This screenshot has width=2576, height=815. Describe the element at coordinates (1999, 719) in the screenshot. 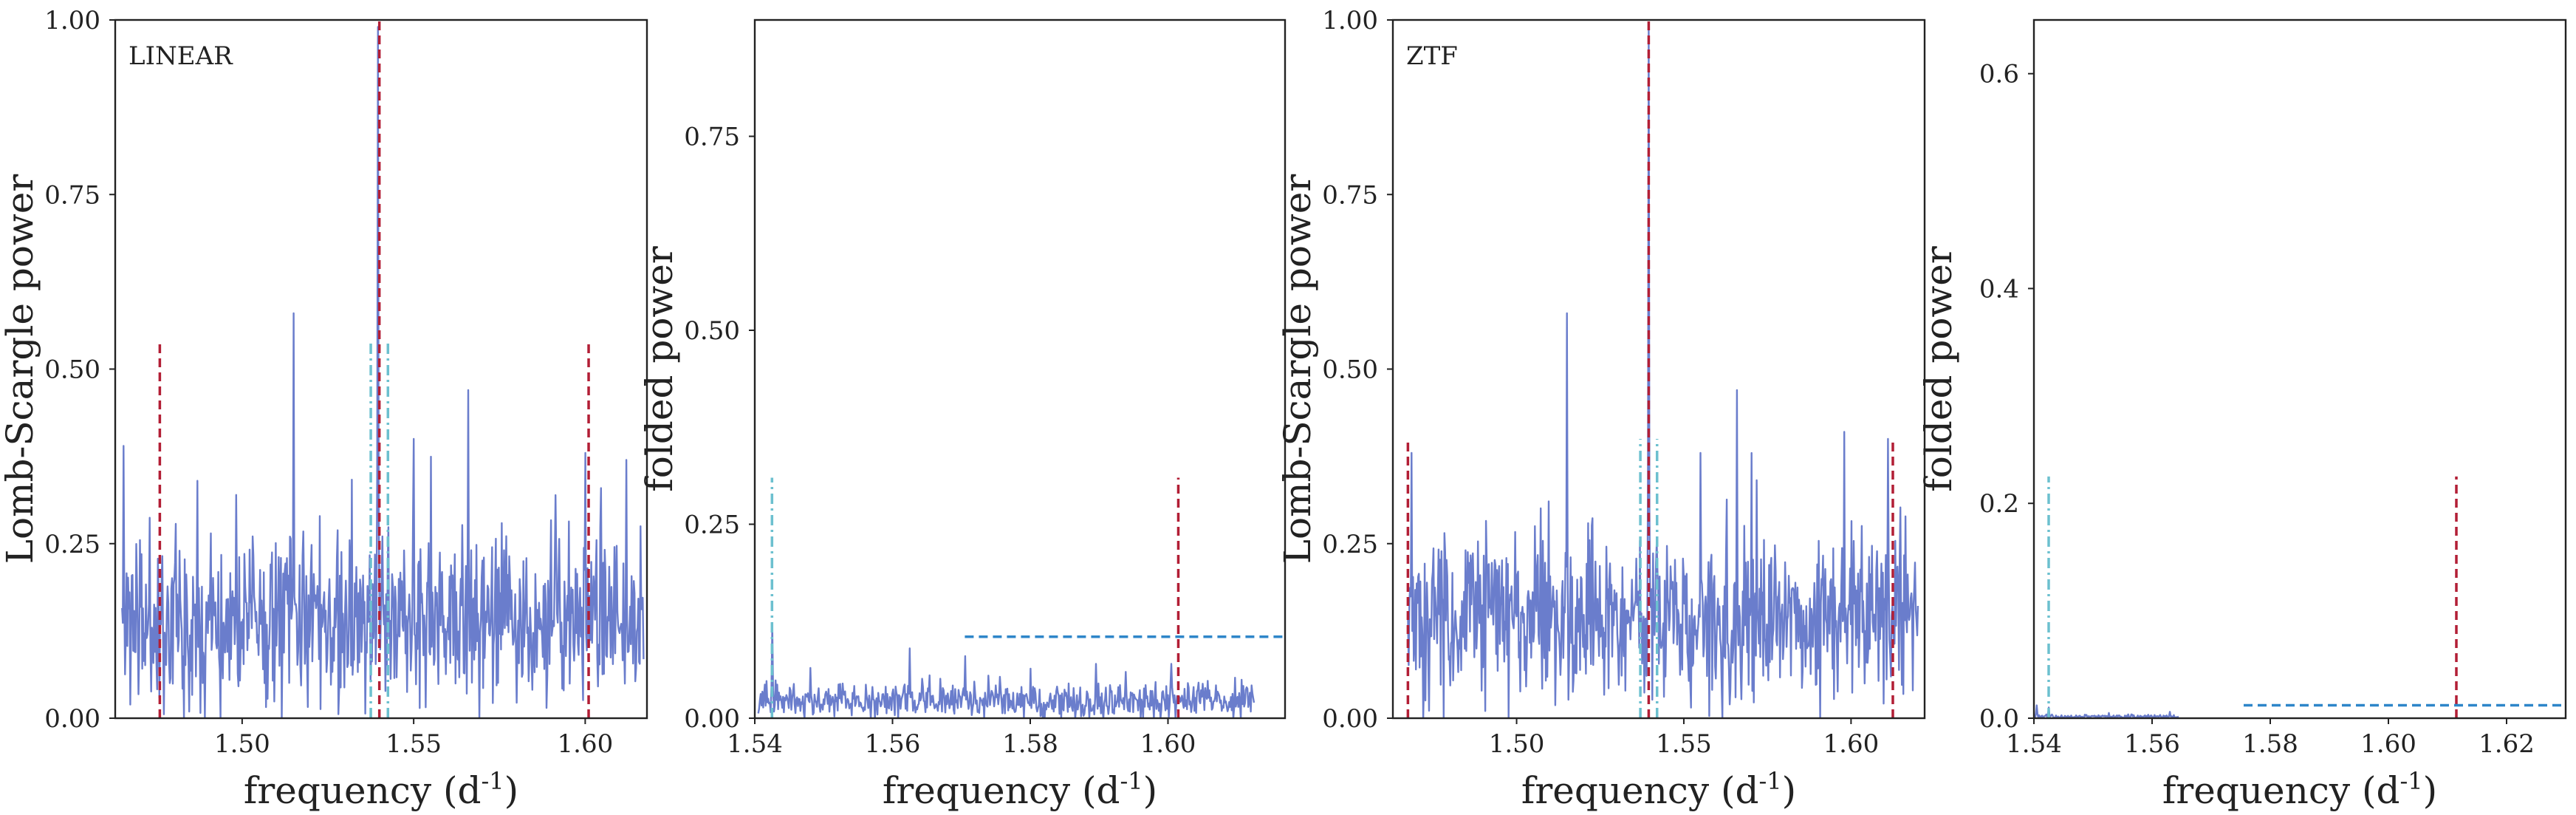

I see `y-tick-label: 0.0` at that location.